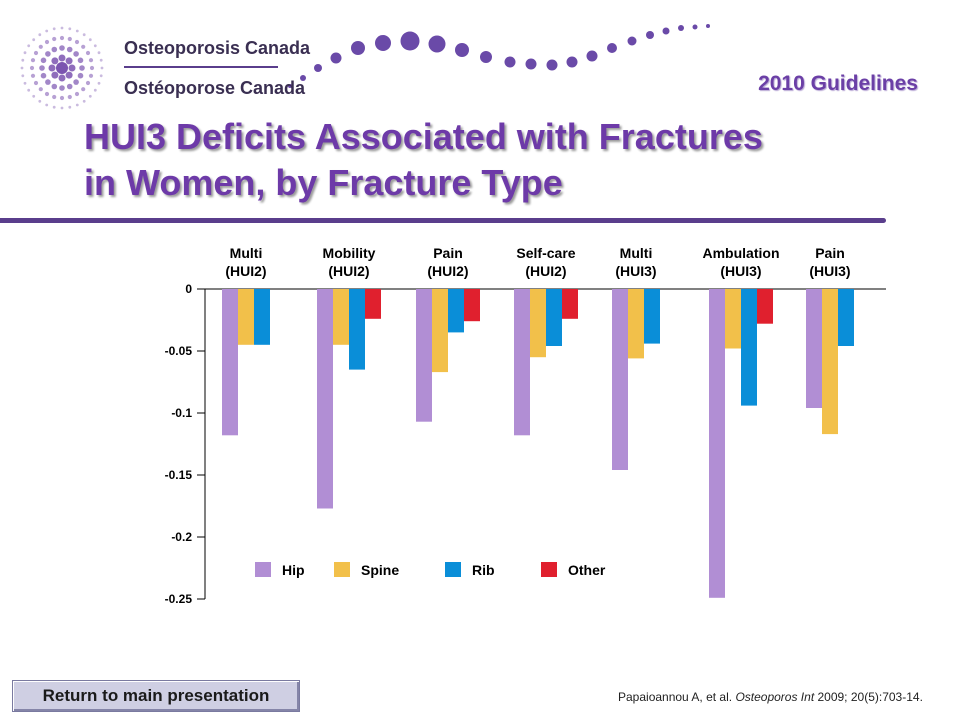  Describe the element at coordinates (545, 253) in the screenshot. I see `category-label: Self-care` at that location.